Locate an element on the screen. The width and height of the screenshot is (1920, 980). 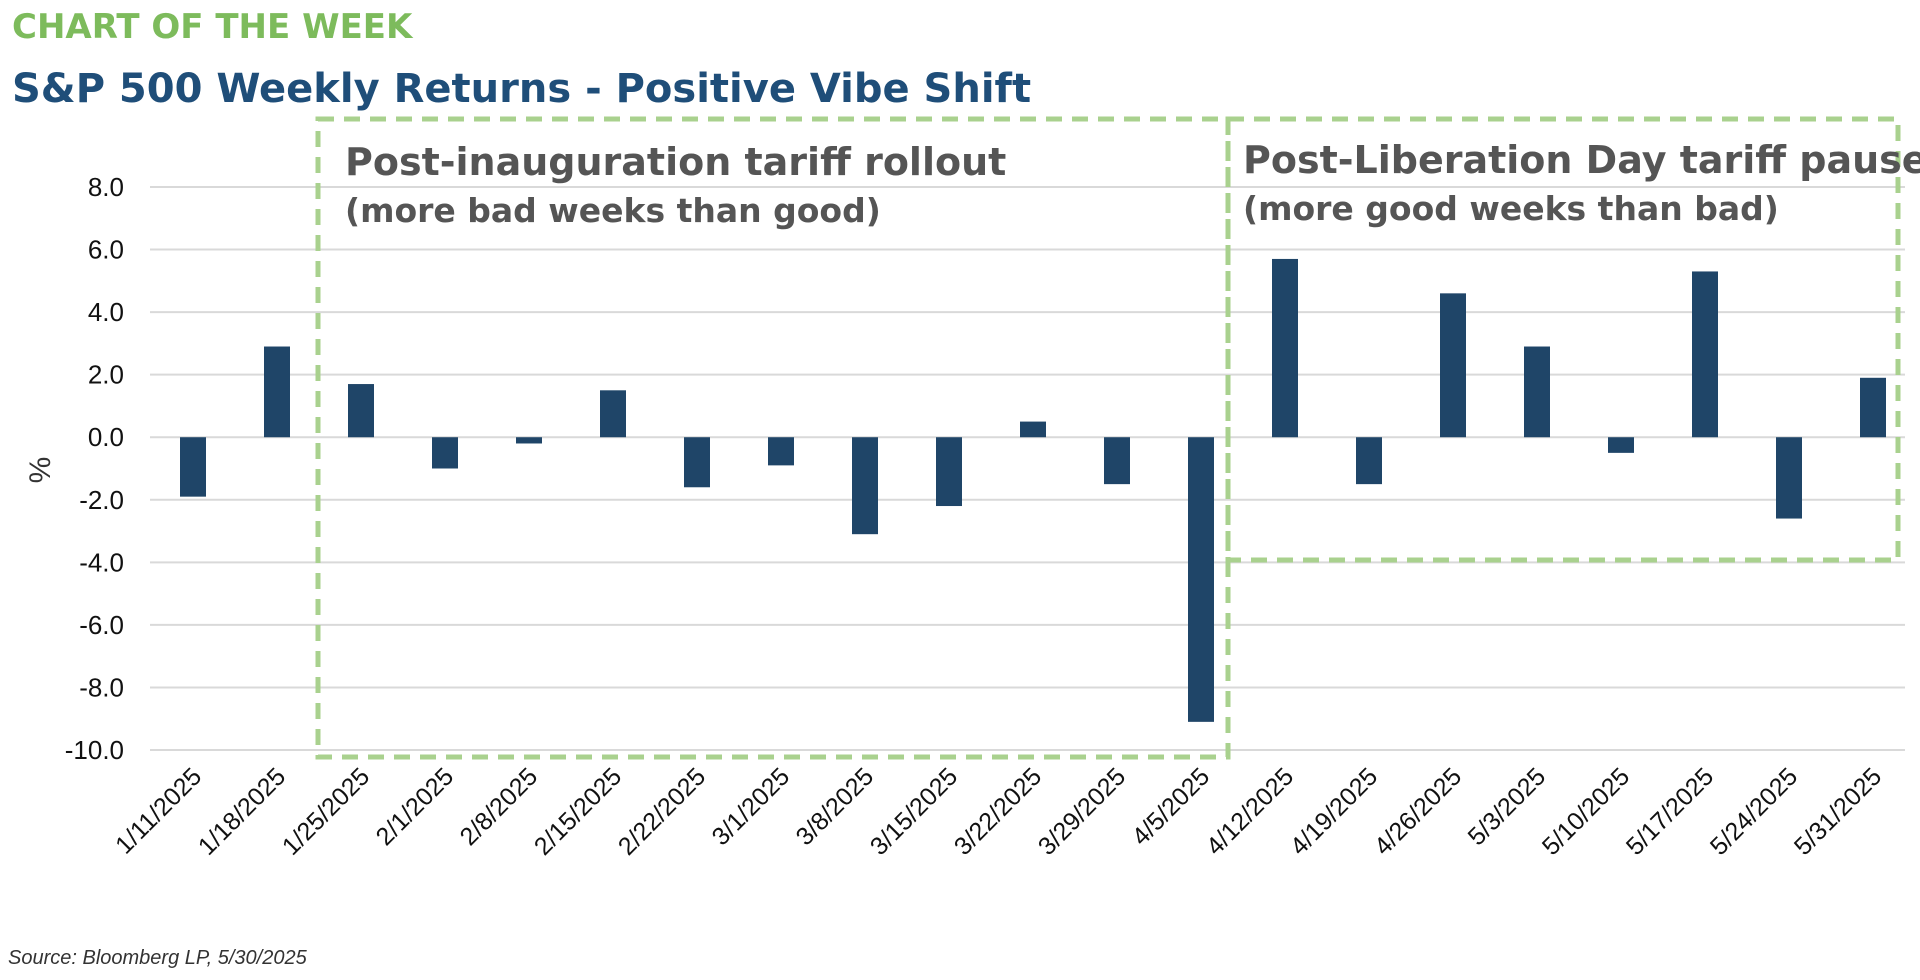
x-tick-label: 2/15/2025 is located at coordinates (578, 811).